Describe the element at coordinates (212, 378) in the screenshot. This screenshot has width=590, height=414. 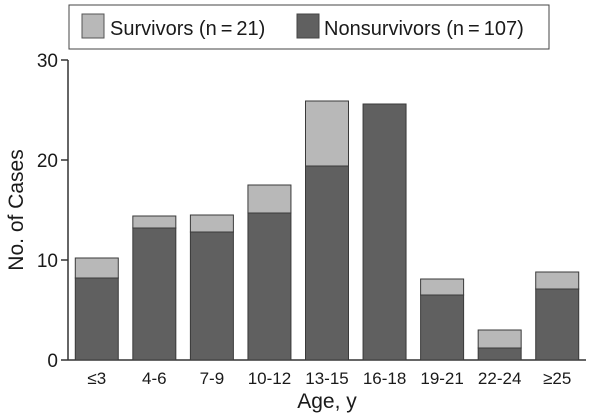
I see `x-tick-label: 7-9` at that location.